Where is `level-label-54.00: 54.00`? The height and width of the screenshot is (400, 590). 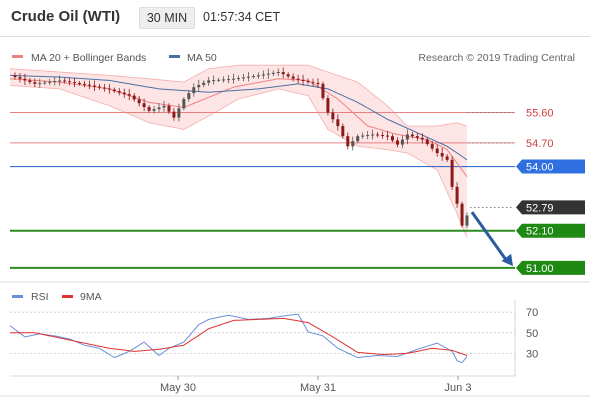
level-label-54.00: 54.00 is located at coordinates (540, 168).